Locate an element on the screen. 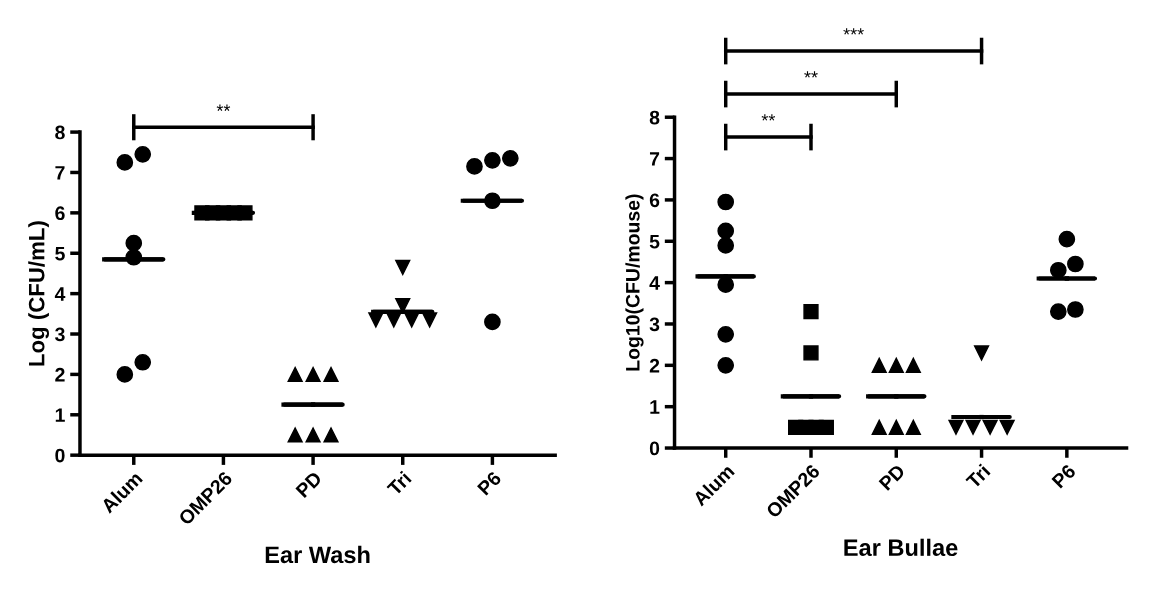  x-axis-title: Ear Bullae is located at coordinates (901, 547).